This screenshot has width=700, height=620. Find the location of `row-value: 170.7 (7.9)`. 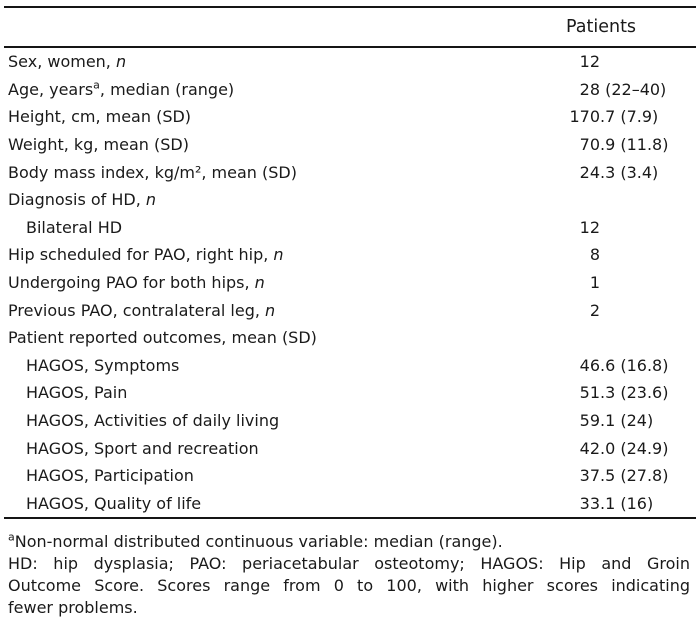

row-value: 170.7 (7.9) is located at coordinates (614, 117).